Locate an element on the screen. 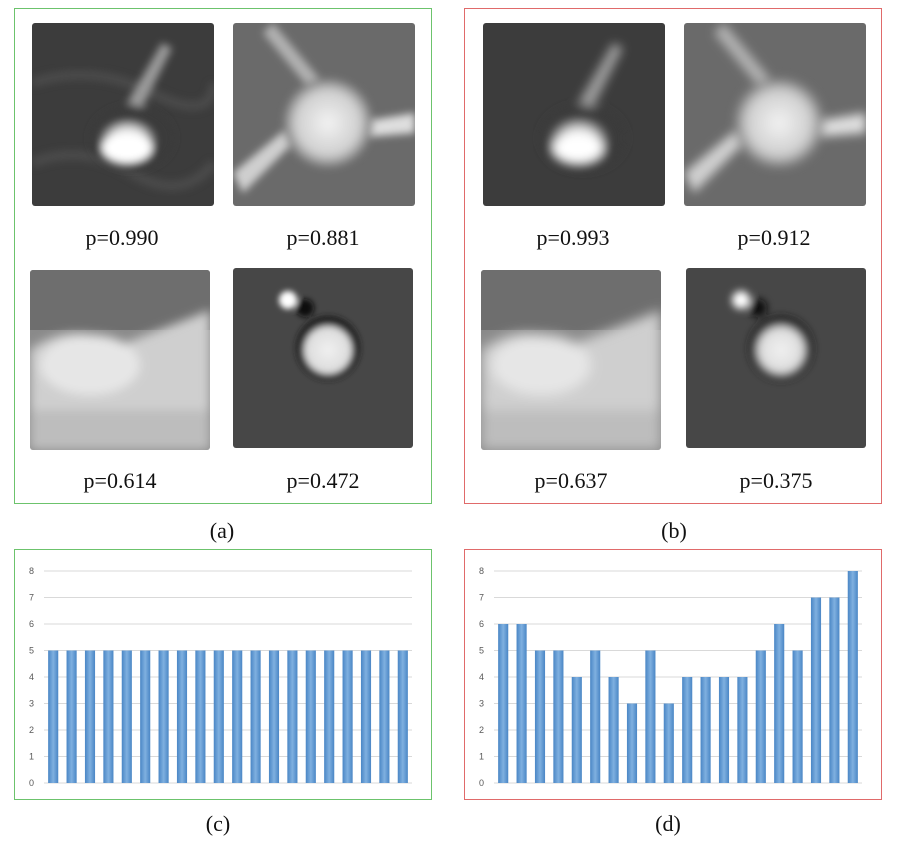  ct-image-b2 is located at coordinates (775, 114).